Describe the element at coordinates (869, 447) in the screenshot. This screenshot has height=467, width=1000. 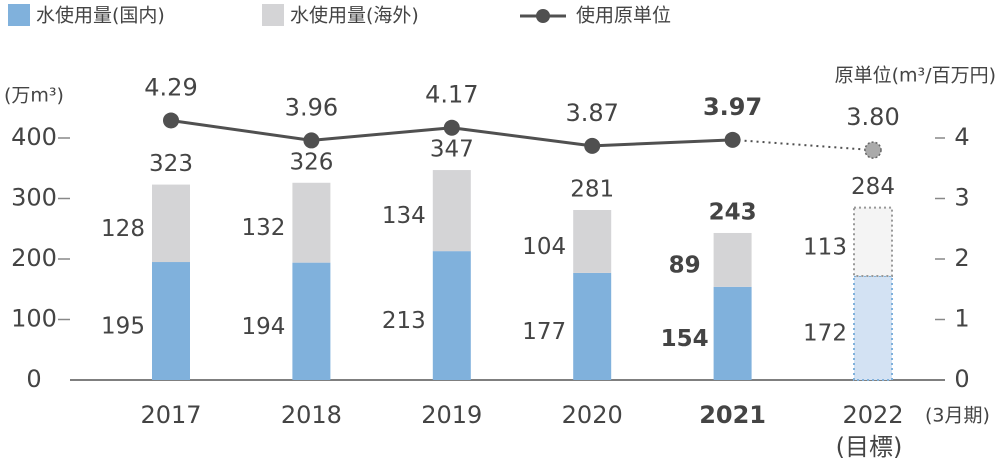
I see `x-tick-sublabel: (目標)` at that location.